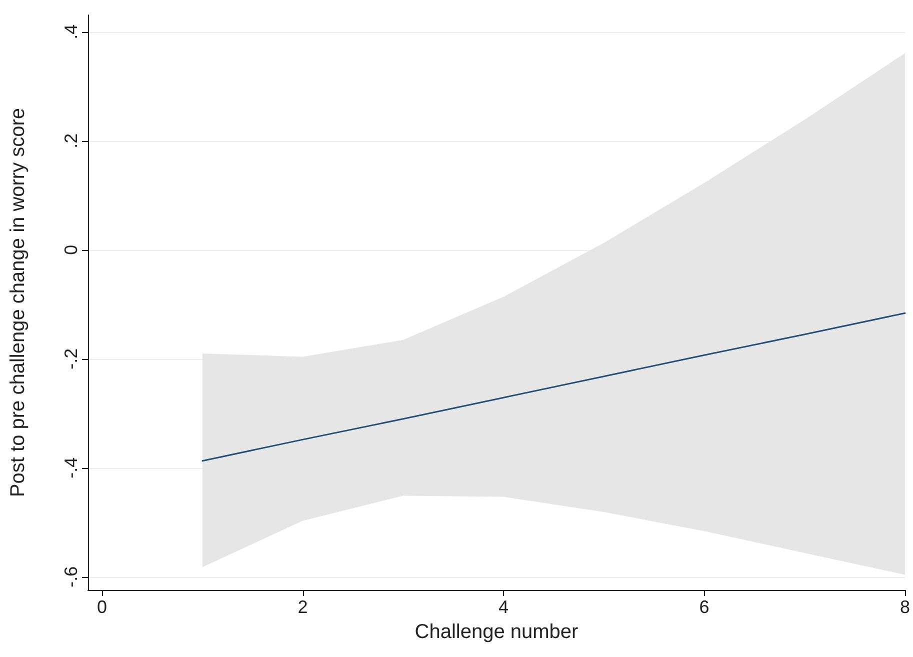 This screenshot has width=913, height=657. Describe the element at coordinates (496, 632) in the screenshot. I see `x-axis-title: Challenge number` at that location.